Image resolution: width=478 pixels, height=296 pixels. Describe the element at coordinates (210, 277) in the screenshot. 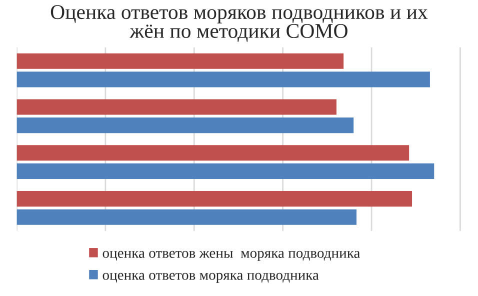

I see `legend-label: оценка ответов моряка подводника` at that location.